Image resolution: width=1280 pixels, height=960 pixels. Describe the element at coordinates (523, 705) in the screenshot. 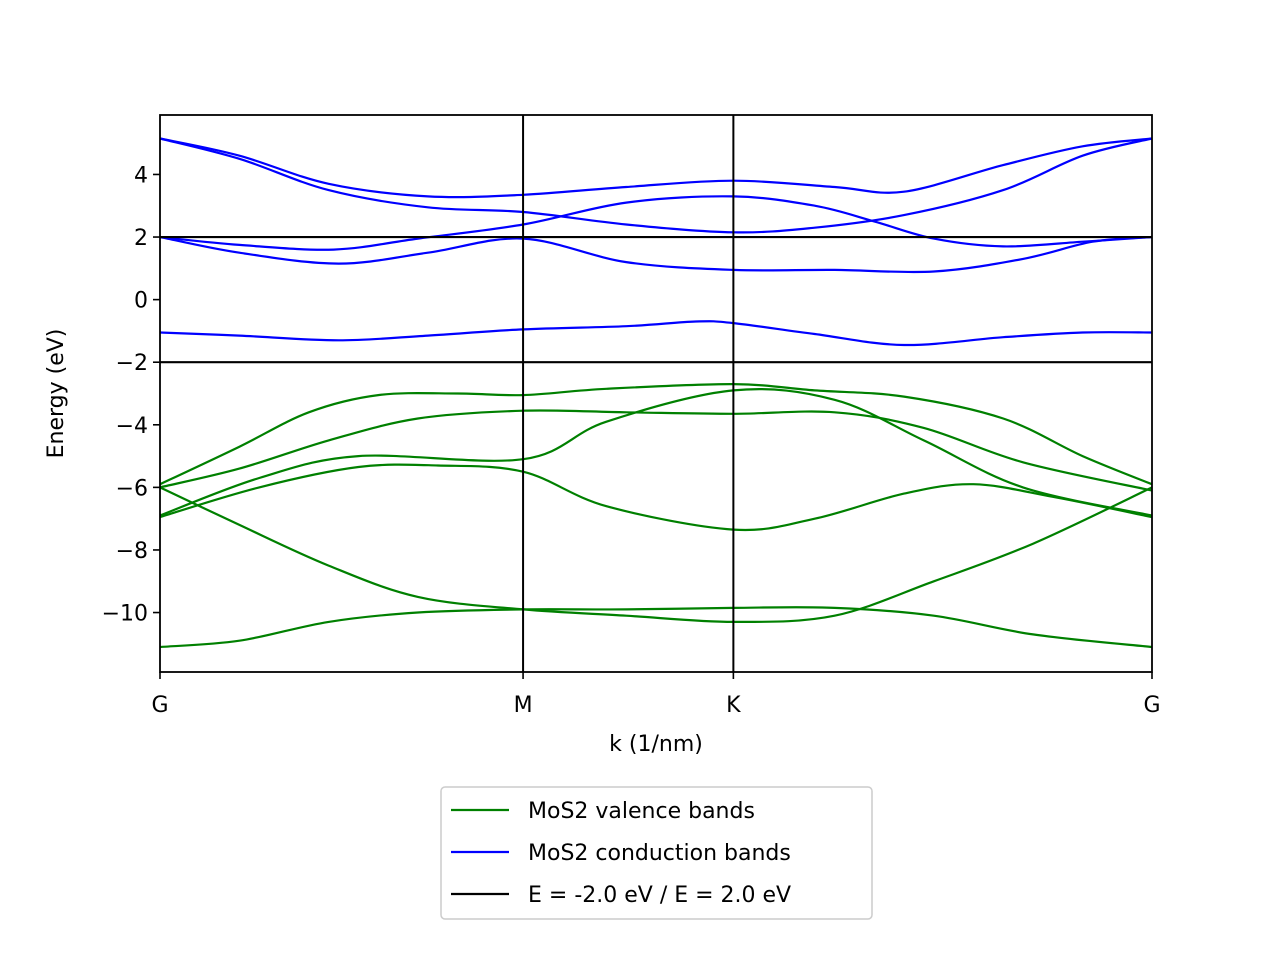

I see `x-tick-label-1: M` at that location.